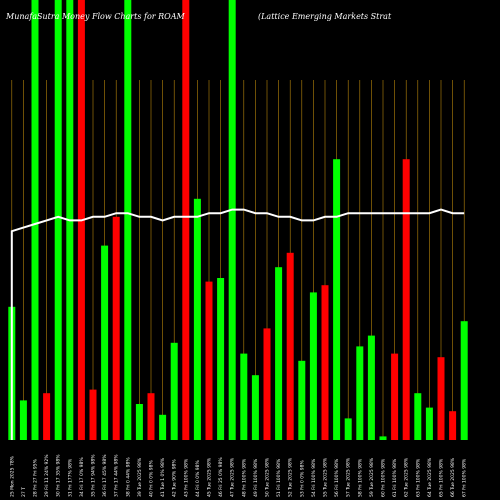  I want to click on x-tick-label: 64 Tue 2025 98%, so click(430, 477).